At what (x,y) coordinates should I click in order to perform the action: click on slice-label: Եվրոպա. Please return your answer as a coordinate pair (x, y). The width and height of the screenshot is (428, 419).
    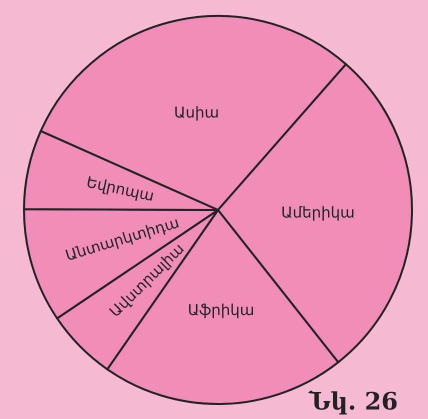
    Looking at the image, I should click on (120, 189).